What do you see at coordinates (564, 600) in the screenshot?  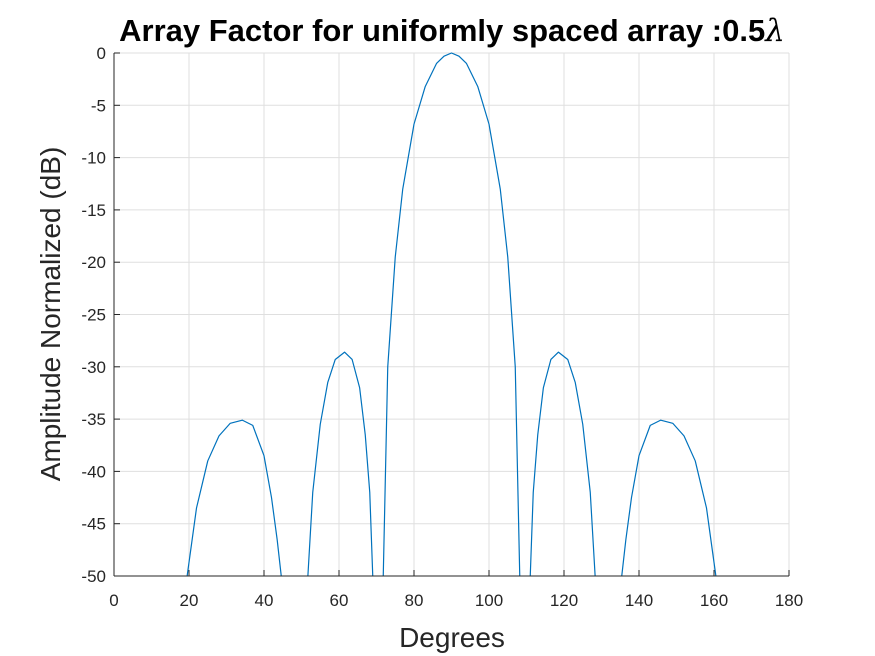 I see `x-tick-label: 120` at bounding box center [564, 600].